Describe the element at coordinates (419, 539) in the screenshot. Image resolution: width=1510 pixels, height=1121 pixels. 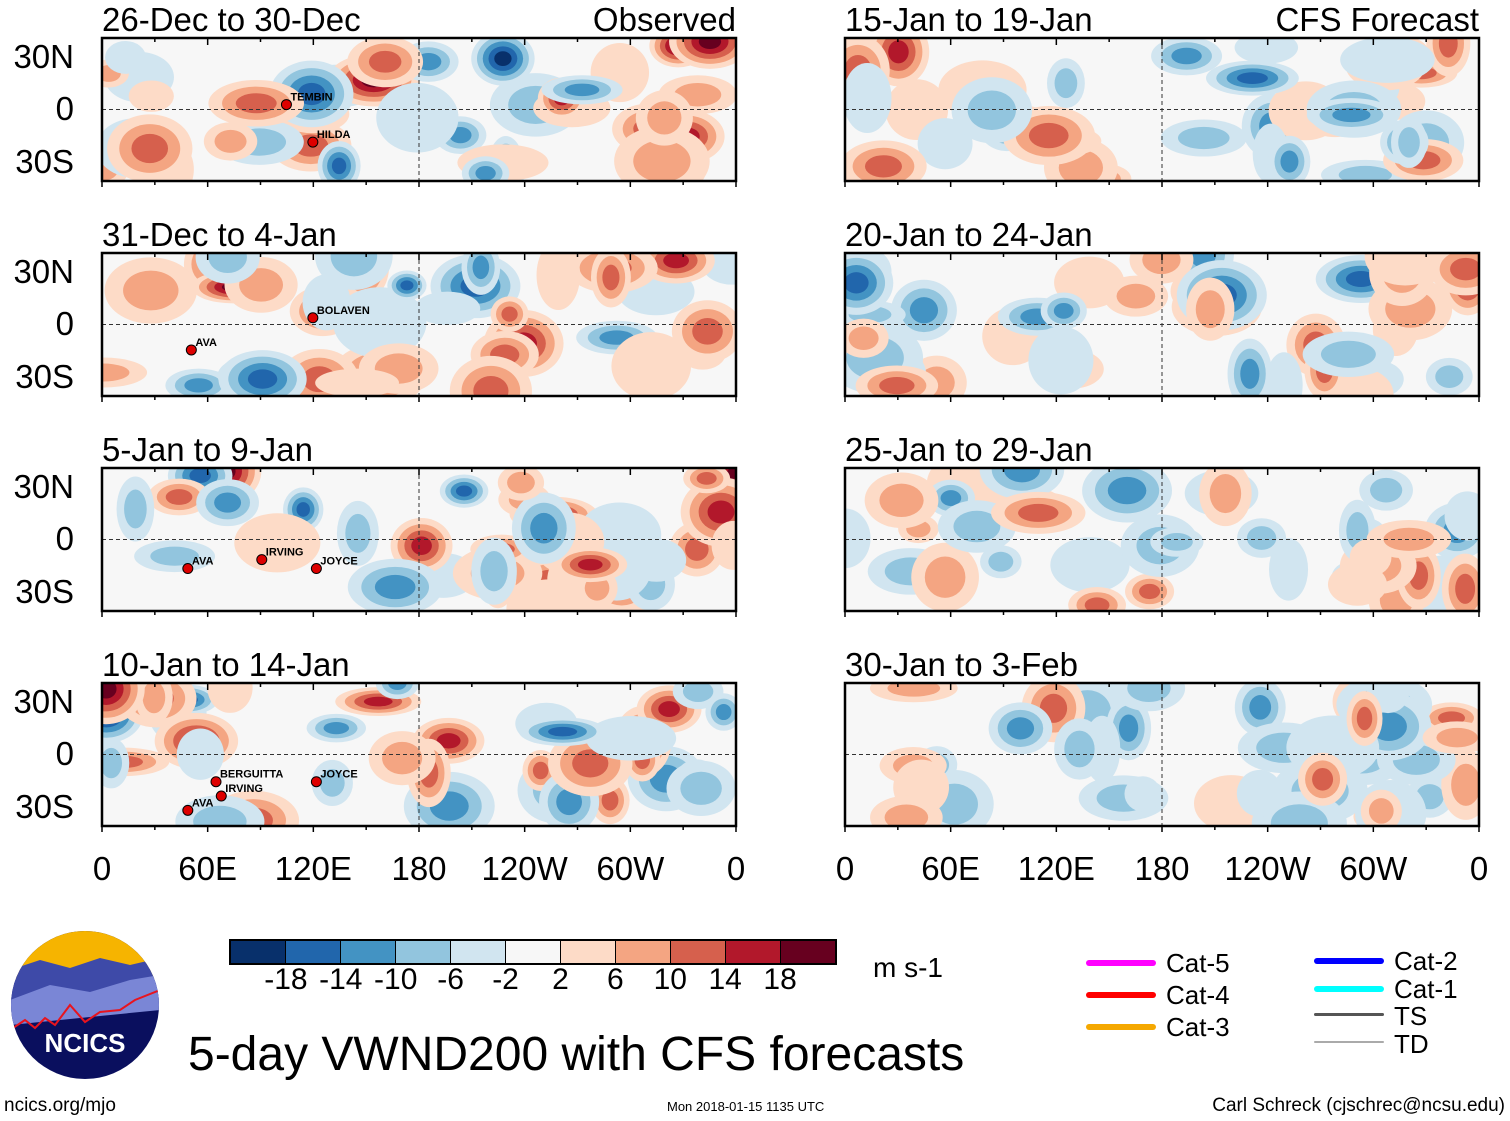
I see `wind-field` at that location.